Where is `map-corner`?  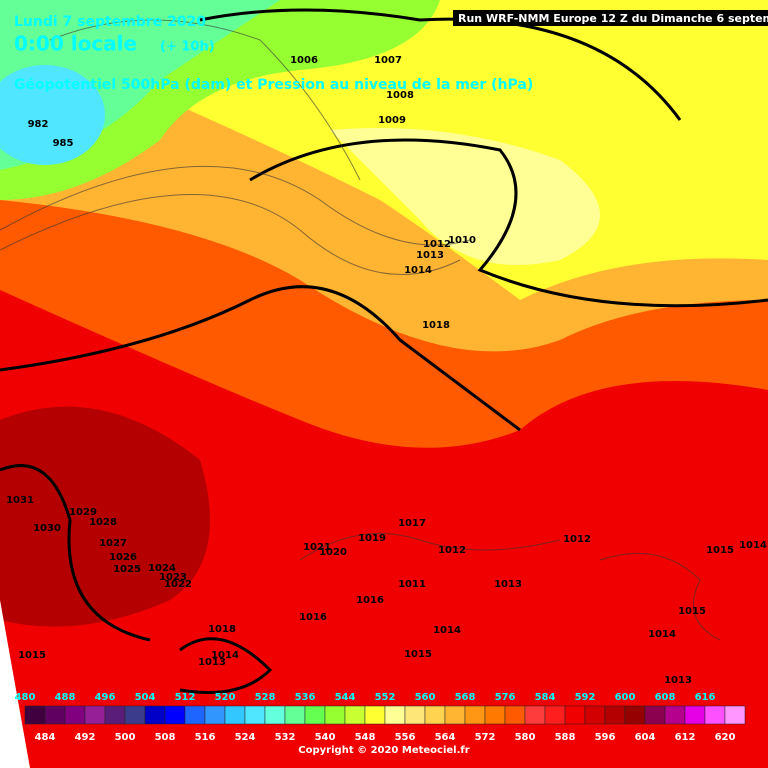 map-corner is located at coordinates (15, 684).